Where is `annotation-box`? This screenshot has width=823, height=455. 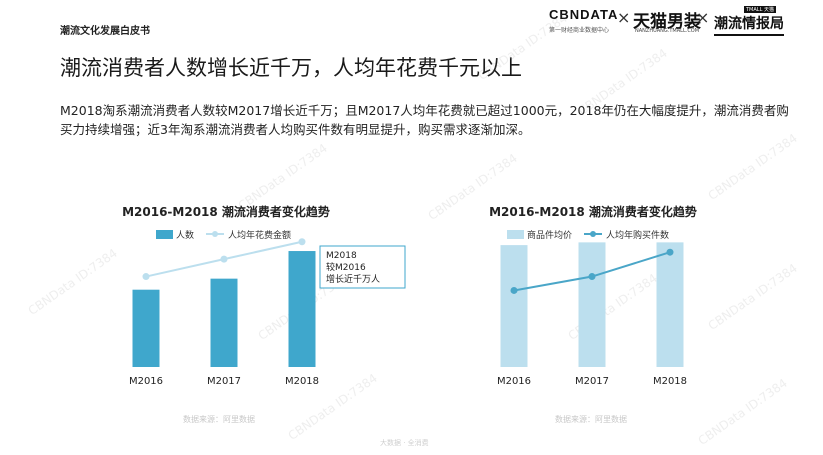 annotation-box is located at coordinates (362, 267).